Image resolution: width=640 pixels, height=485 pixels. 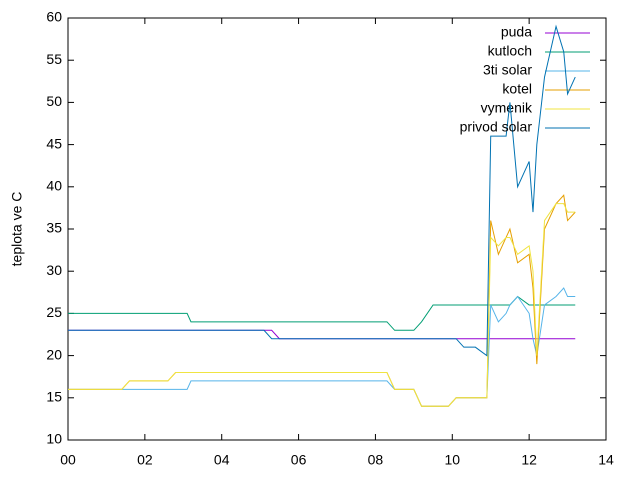 What do you see at coordinates (54, 101) in the screenshot?
I see `y-tick-label: 50` at bounding box center [54, 101].